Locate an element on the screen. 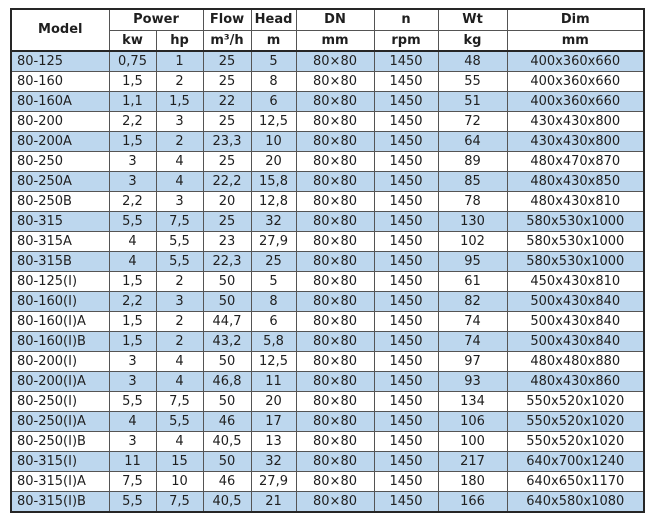  model-cell: 80-250A is located at coordinates (60, 181).